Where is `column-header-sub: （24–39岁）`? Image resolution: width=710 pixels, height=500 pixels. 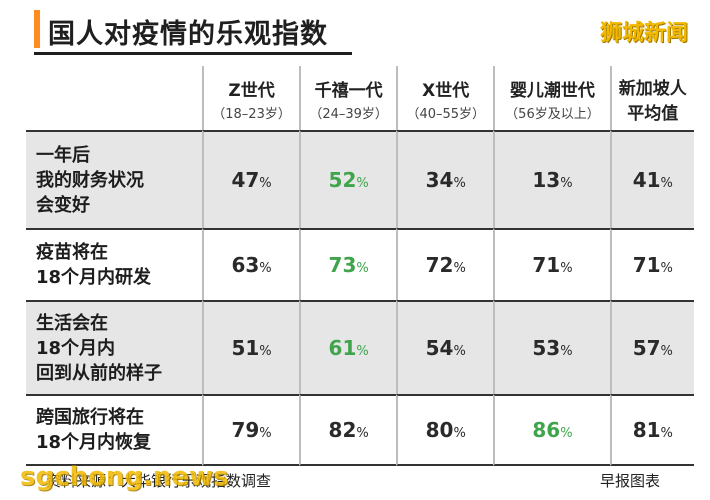
column-header-sub: （24–39岁） is located at coordinates (348, 114).